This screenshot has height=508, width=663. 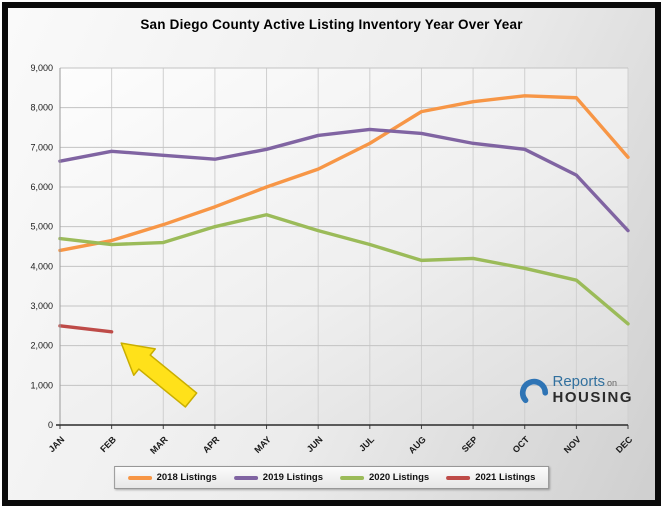 What do you see at coordinates (159, 375) in the screenshot?
I see `highlight-arrow` at bounding box center [159, 375].